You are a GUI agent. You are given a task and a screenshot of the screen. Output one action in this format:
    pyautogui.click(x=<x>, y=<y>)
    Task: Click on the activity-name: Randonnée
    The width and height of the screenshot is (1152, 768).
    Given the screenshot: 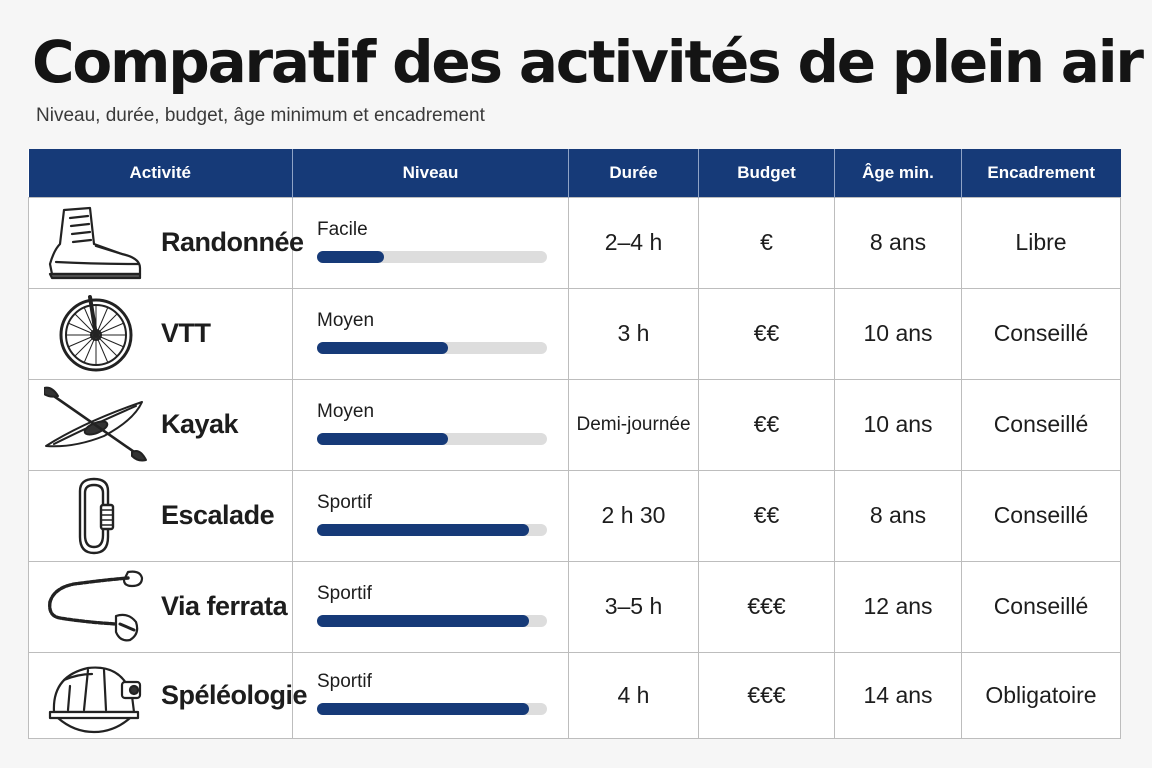 What is the action you would take?
    pyautogui.click(x=232, y=242)
    